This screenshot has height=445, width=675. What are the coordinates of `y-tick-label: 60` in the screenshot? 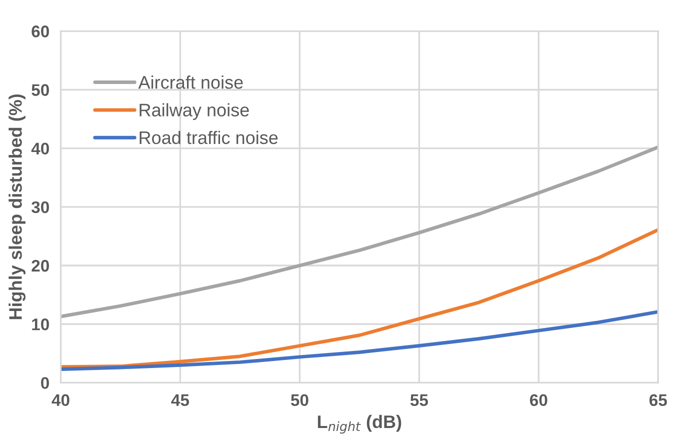 It's located at (40, 32).